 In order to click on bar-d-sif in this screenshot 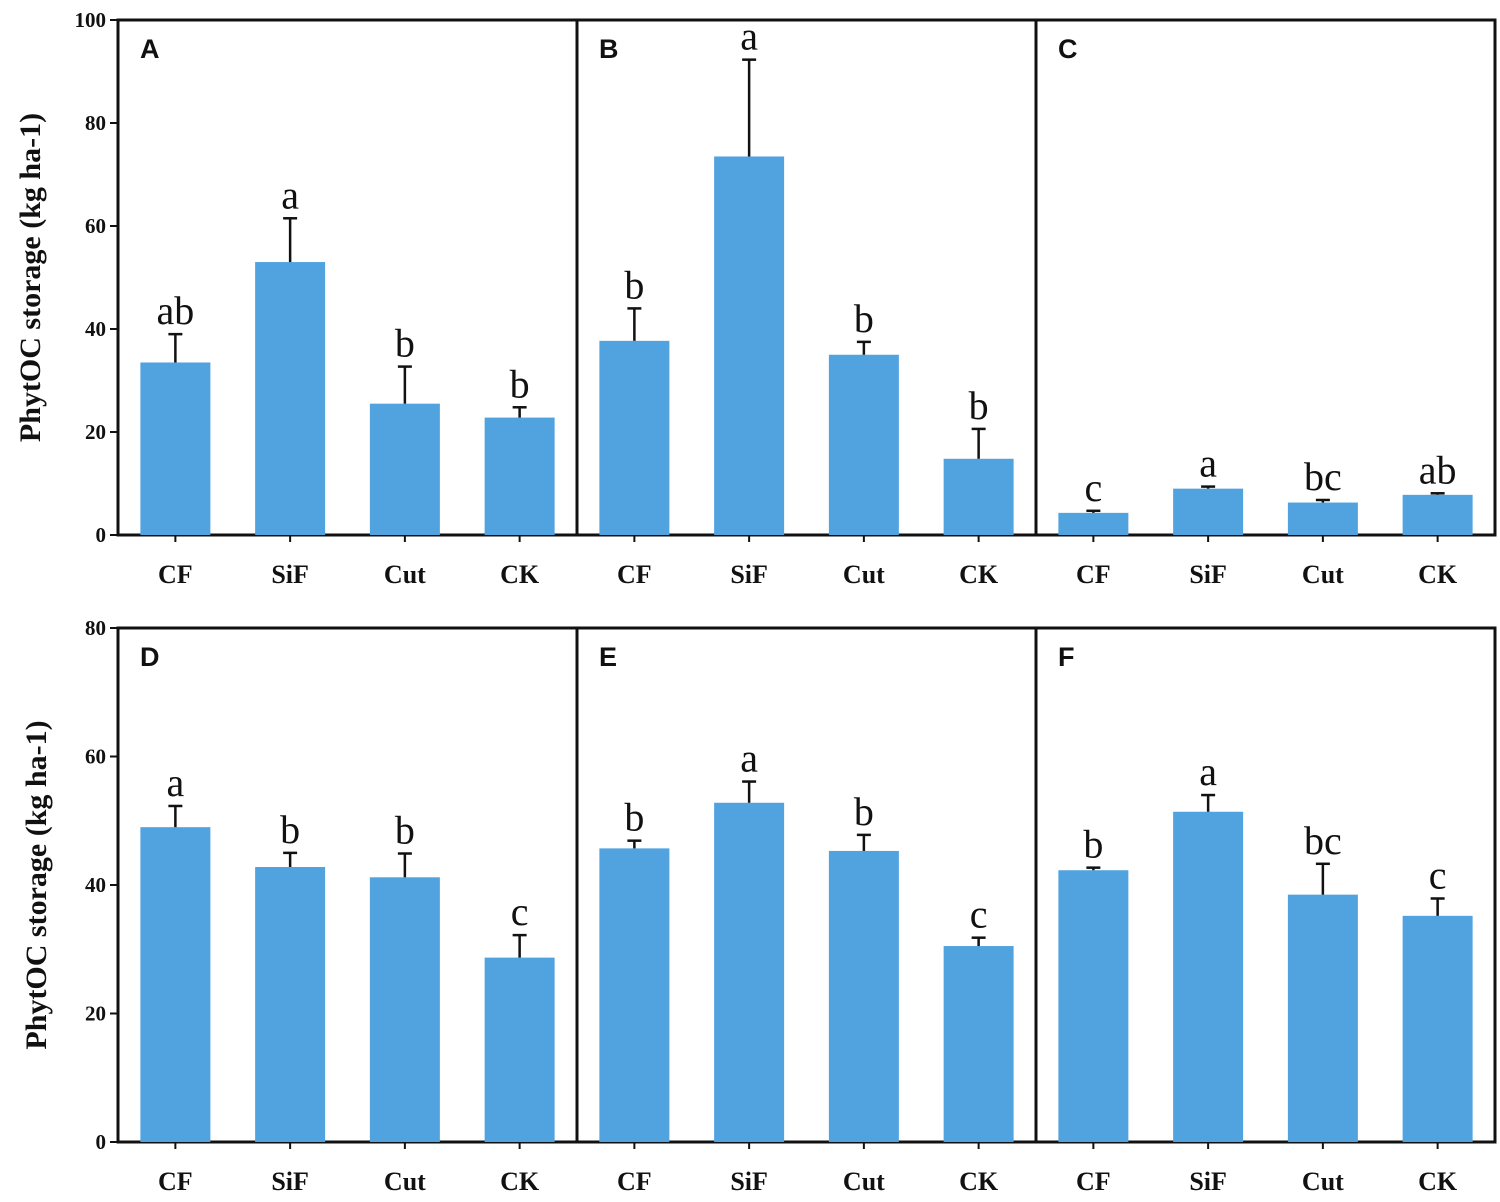, I will do `click(290, 1004)`.